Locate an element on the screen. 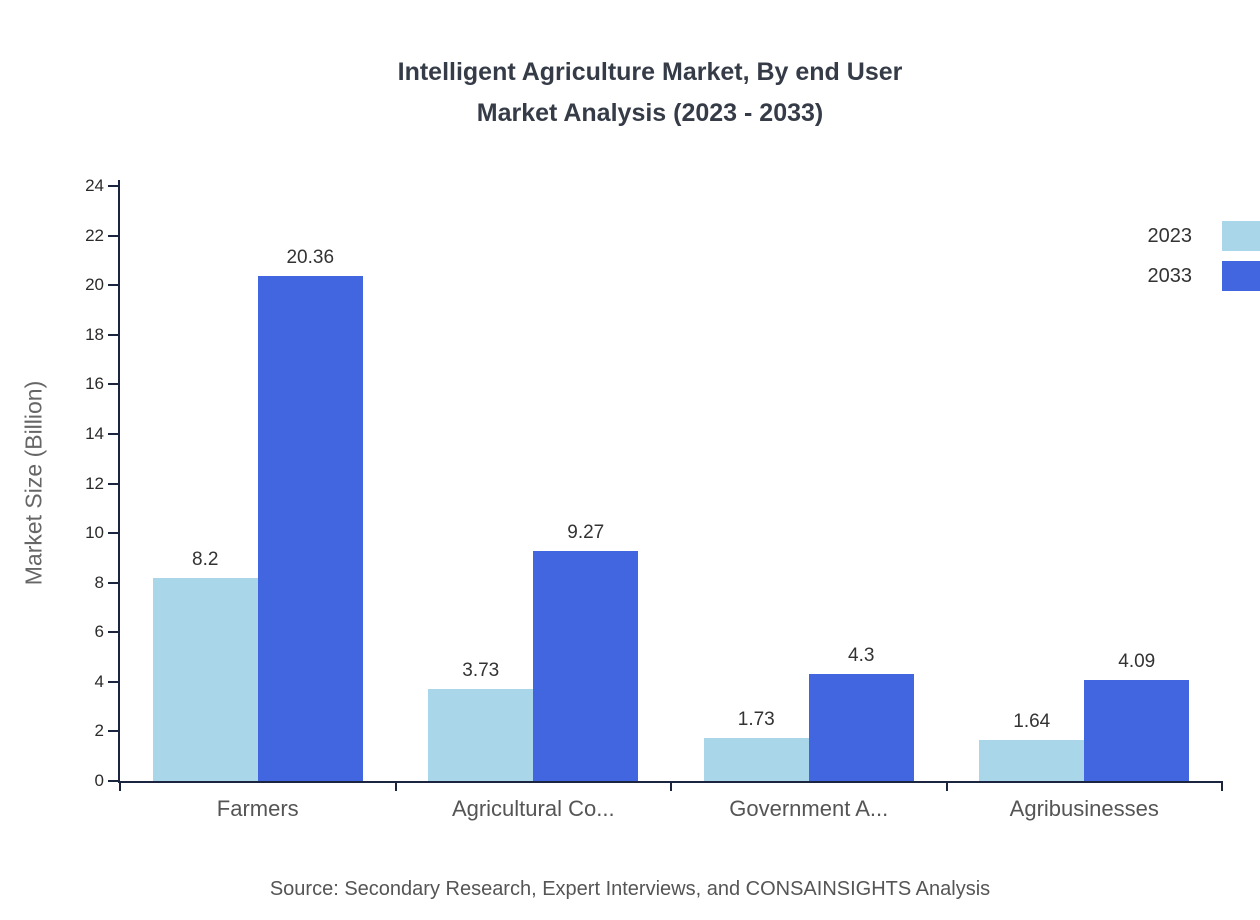 This screenshot has width=1260, height=920. legend-swatch-2023 is located at coordinates (1241, 236).